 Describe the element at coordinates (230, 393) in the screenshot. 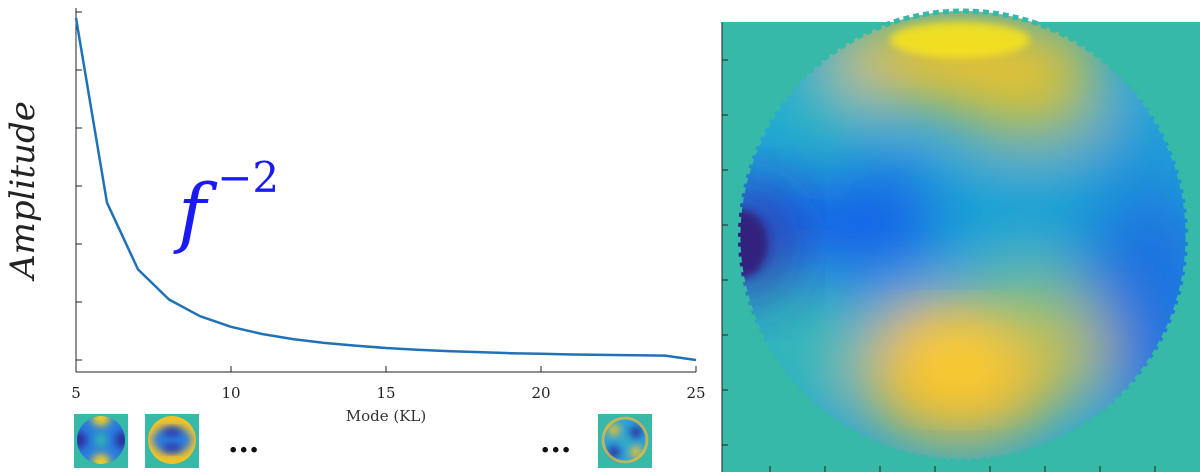

I see `x-tick-label-10: 10` at that location.